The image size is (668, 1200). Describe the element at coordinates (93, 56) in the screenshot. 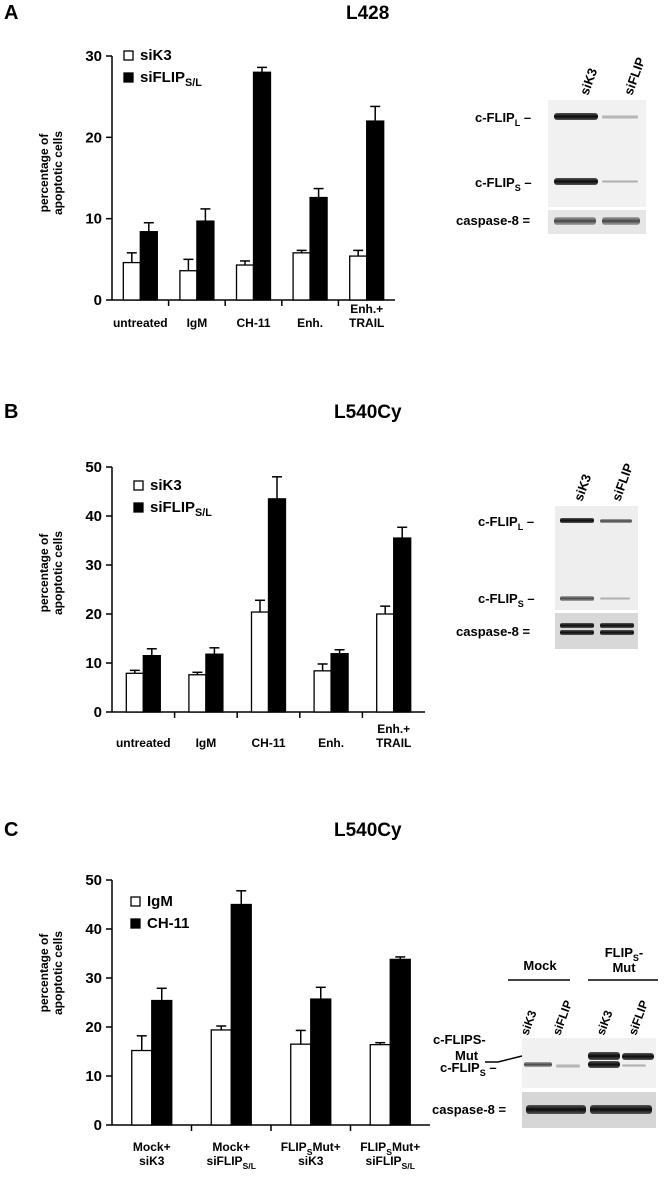

I see `y-tick-label: 30` at that location.